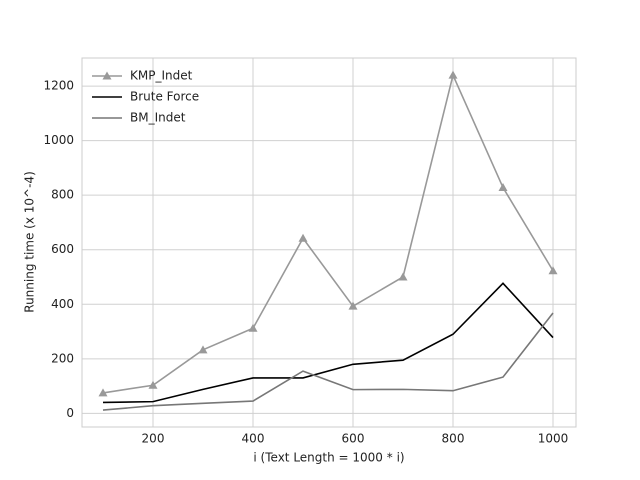 Image resolution: width=640 pixels, height=480 pixels. Describe the element at coordinates (62, 195) in the screenshot. I see `y-tick-label: 800` at that location.